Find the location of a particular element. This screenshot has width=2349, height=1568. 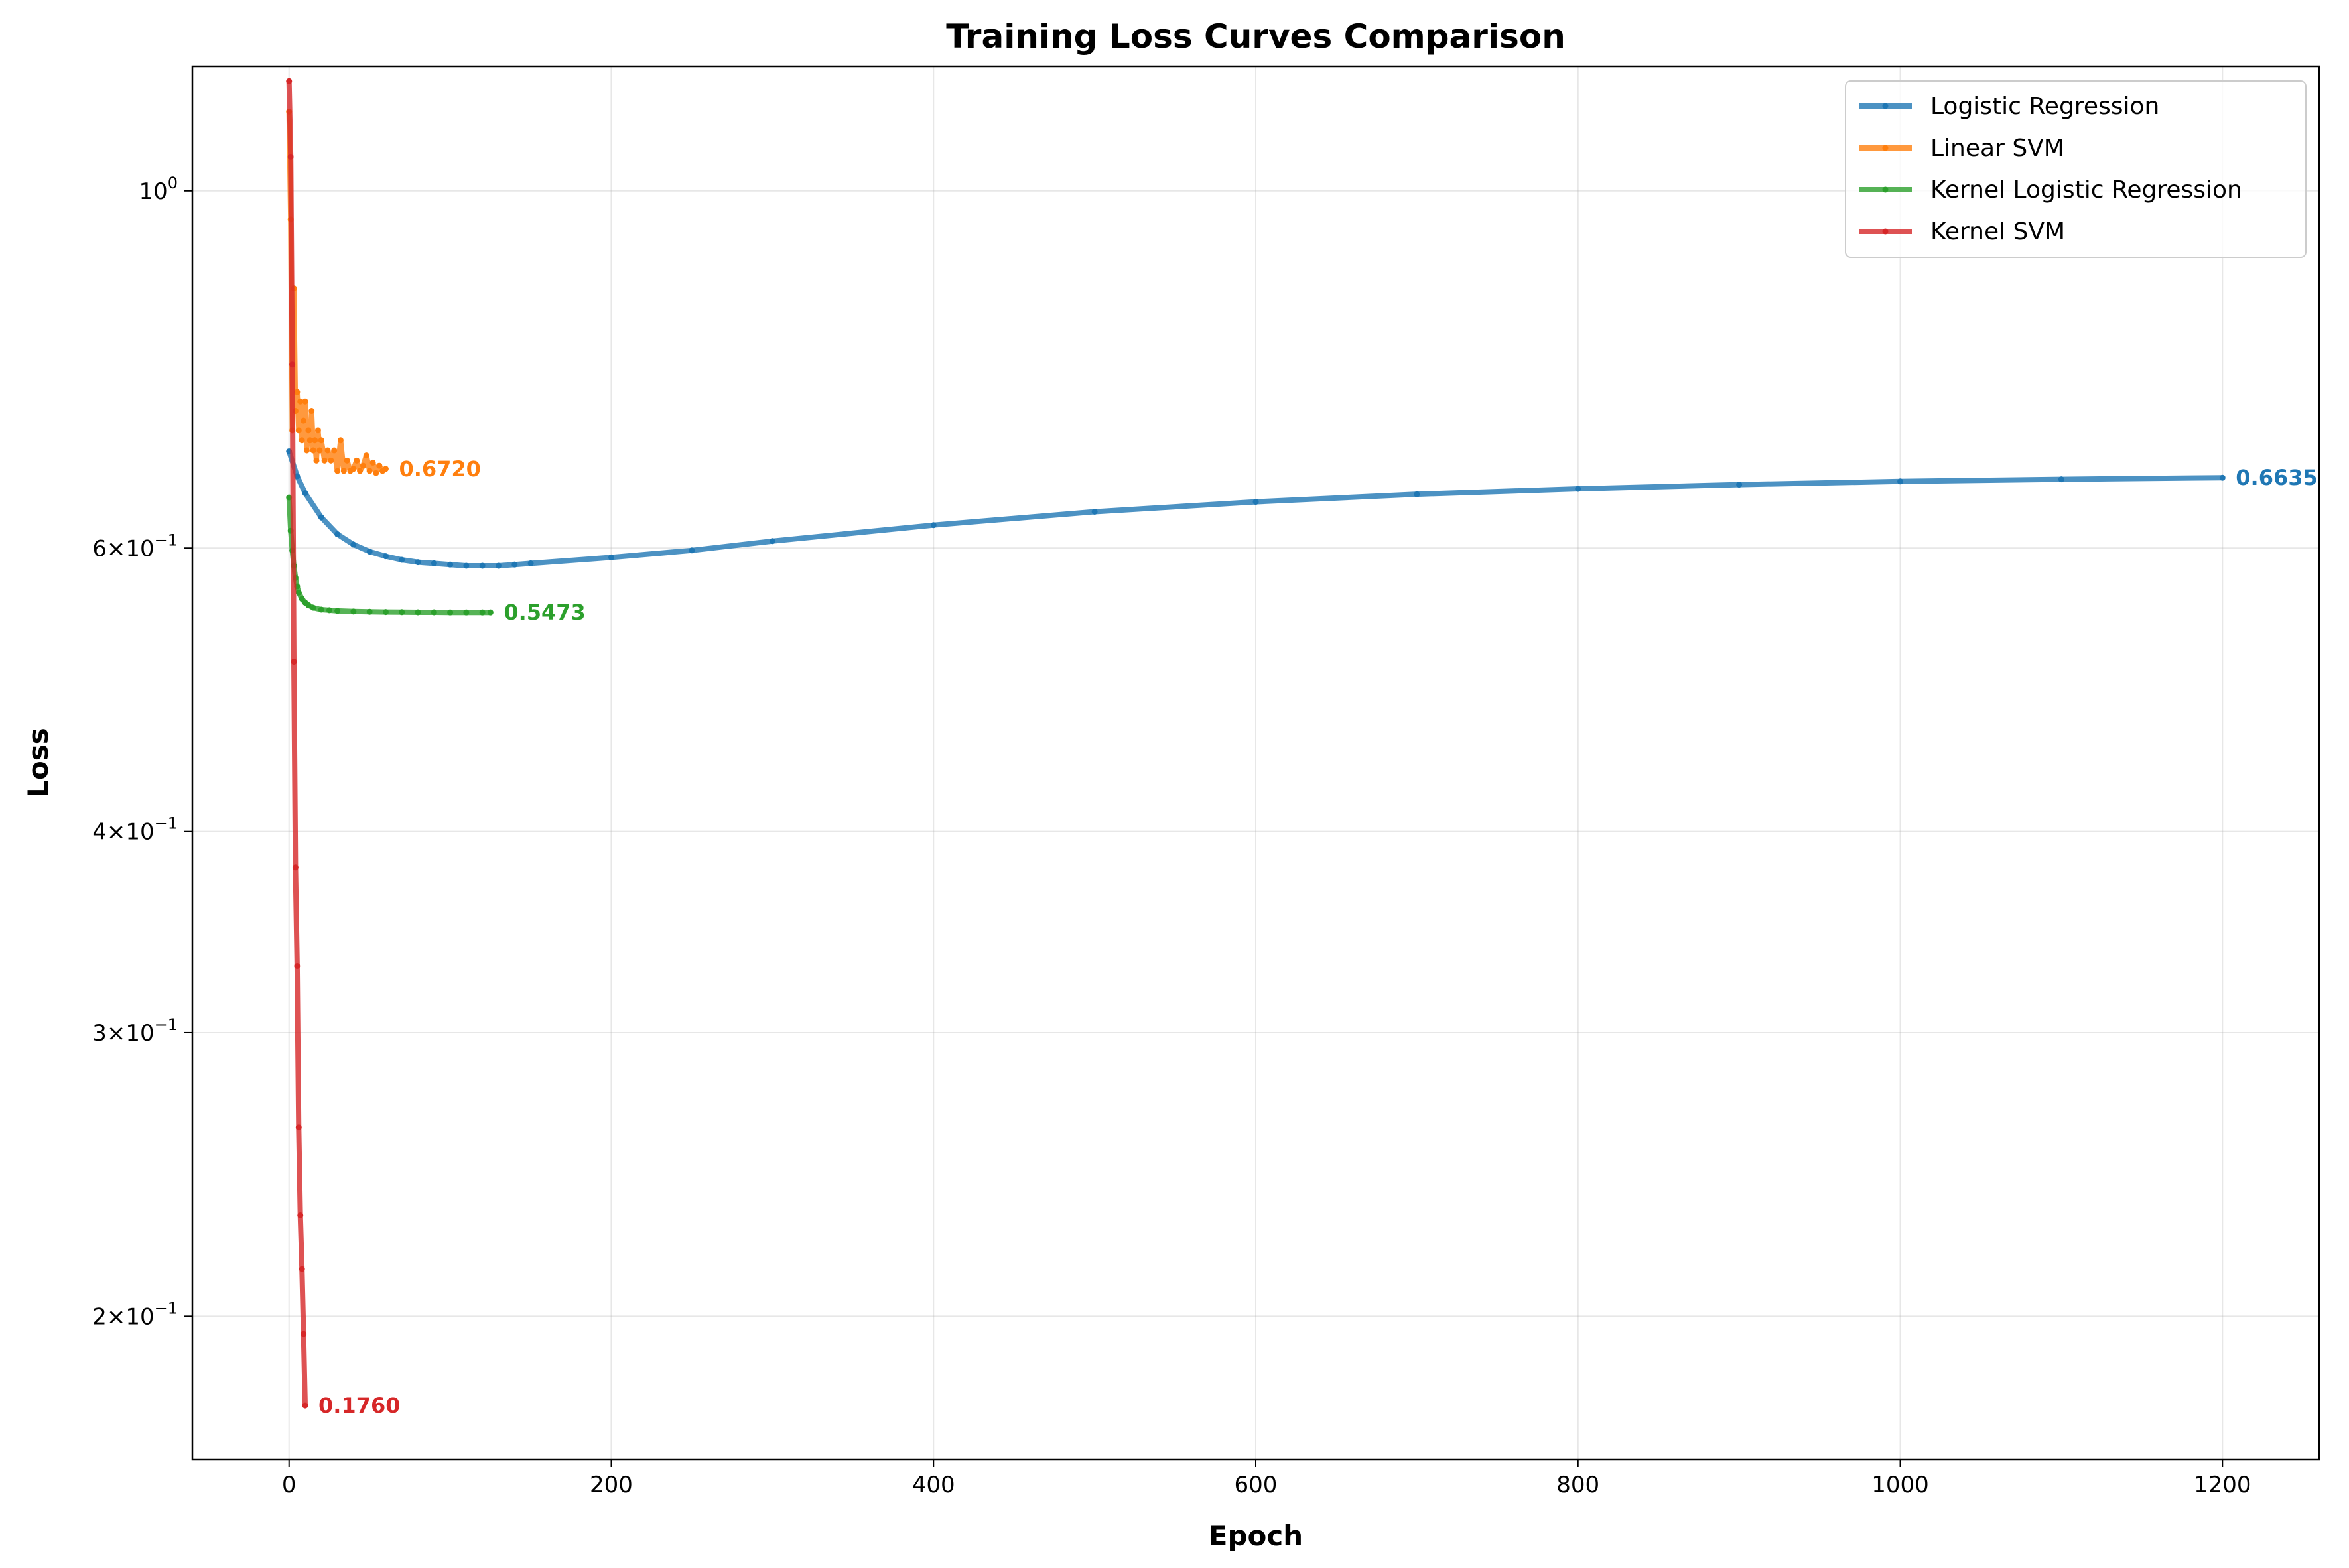

legend-marker-logistic-regression is located at coordinates (1885, 106).